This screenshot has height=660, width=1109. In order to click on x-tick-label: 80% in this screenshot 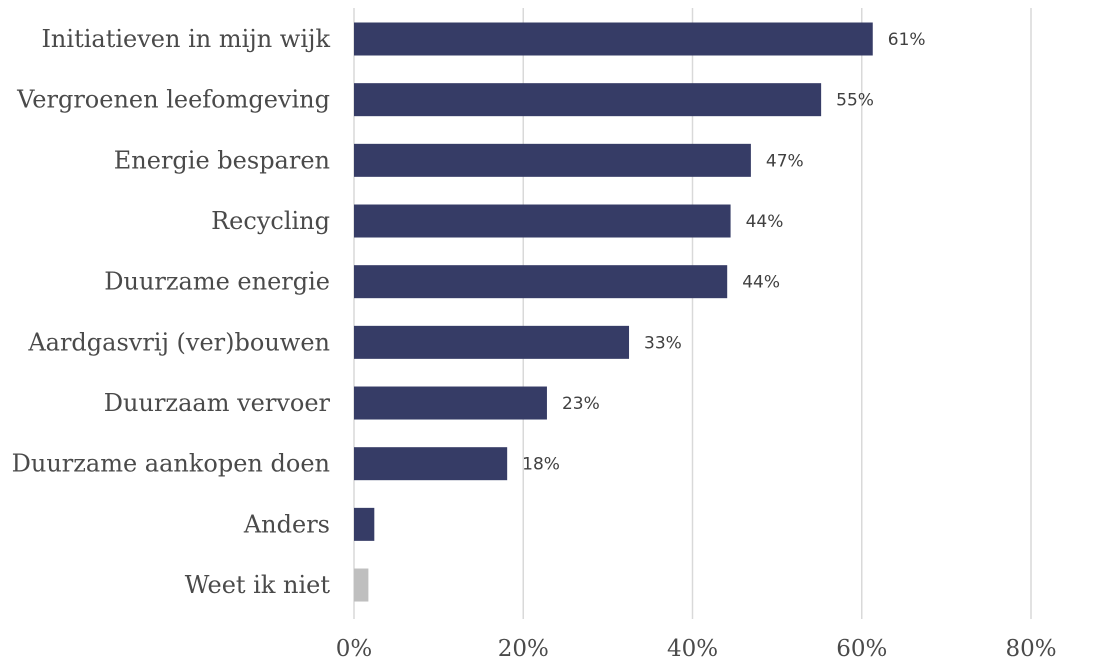, I will do `click(1030, 648)`.